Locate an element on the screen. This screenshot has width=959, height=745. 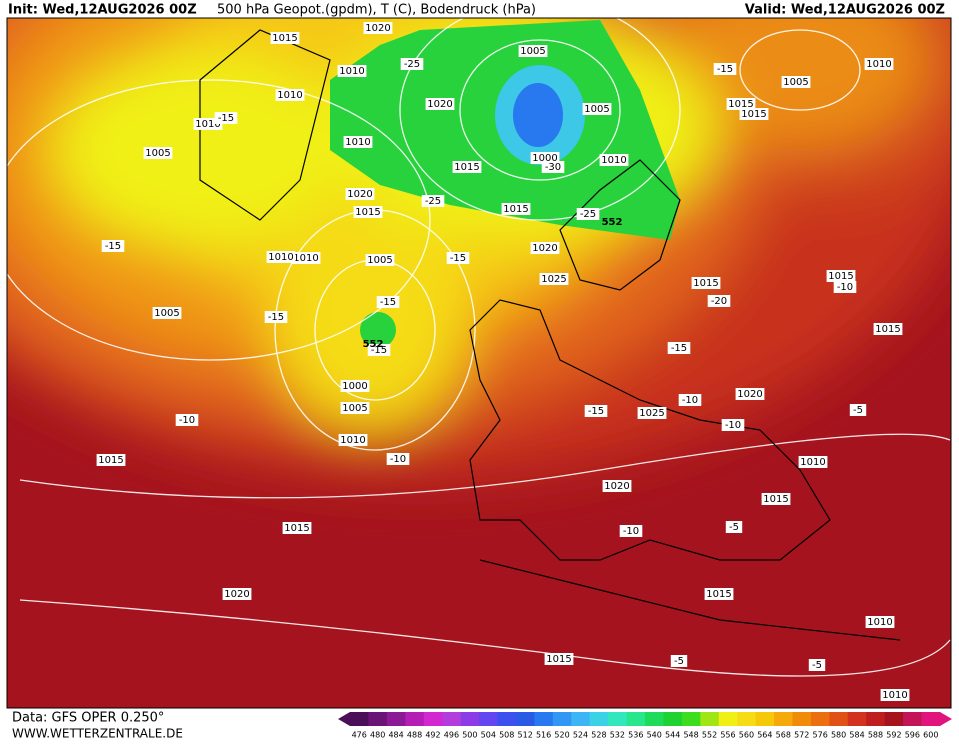
temperature-label: -5 is located at coordinates (679, 661).